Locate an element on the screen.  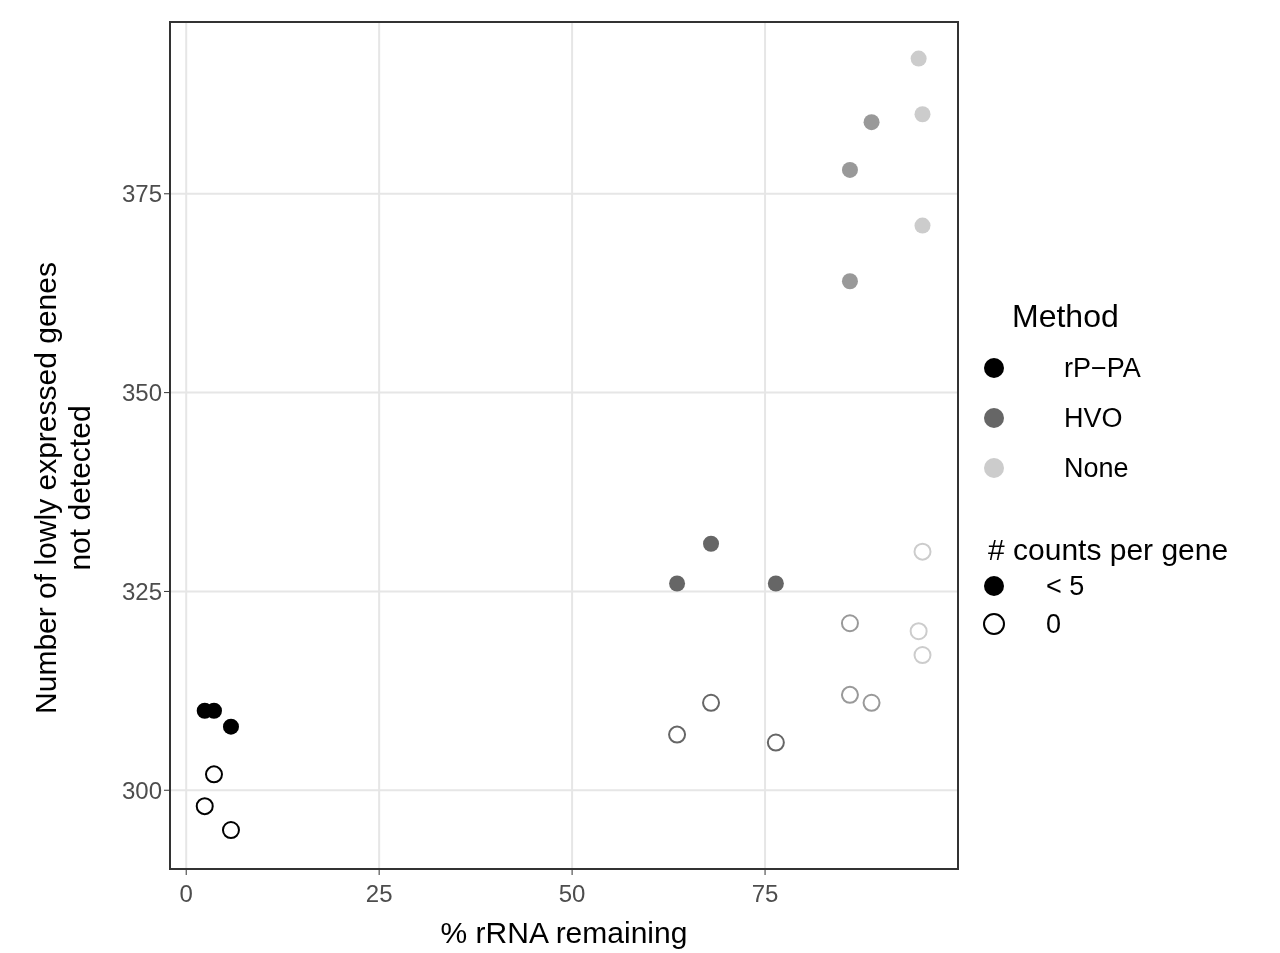
legend-label: HVO is located at coordinates (1093, 418).